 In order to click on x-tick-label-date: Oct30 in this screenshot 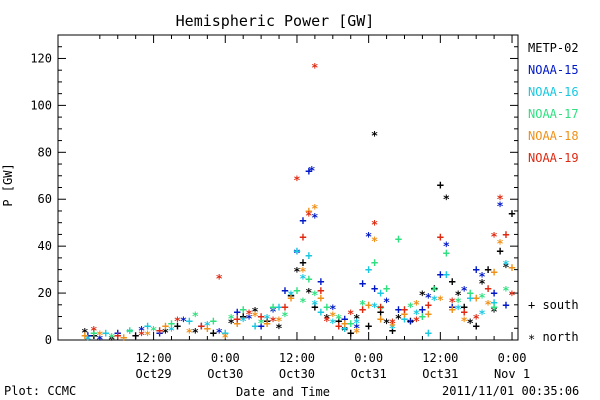, I will do `click(225, 374)`.